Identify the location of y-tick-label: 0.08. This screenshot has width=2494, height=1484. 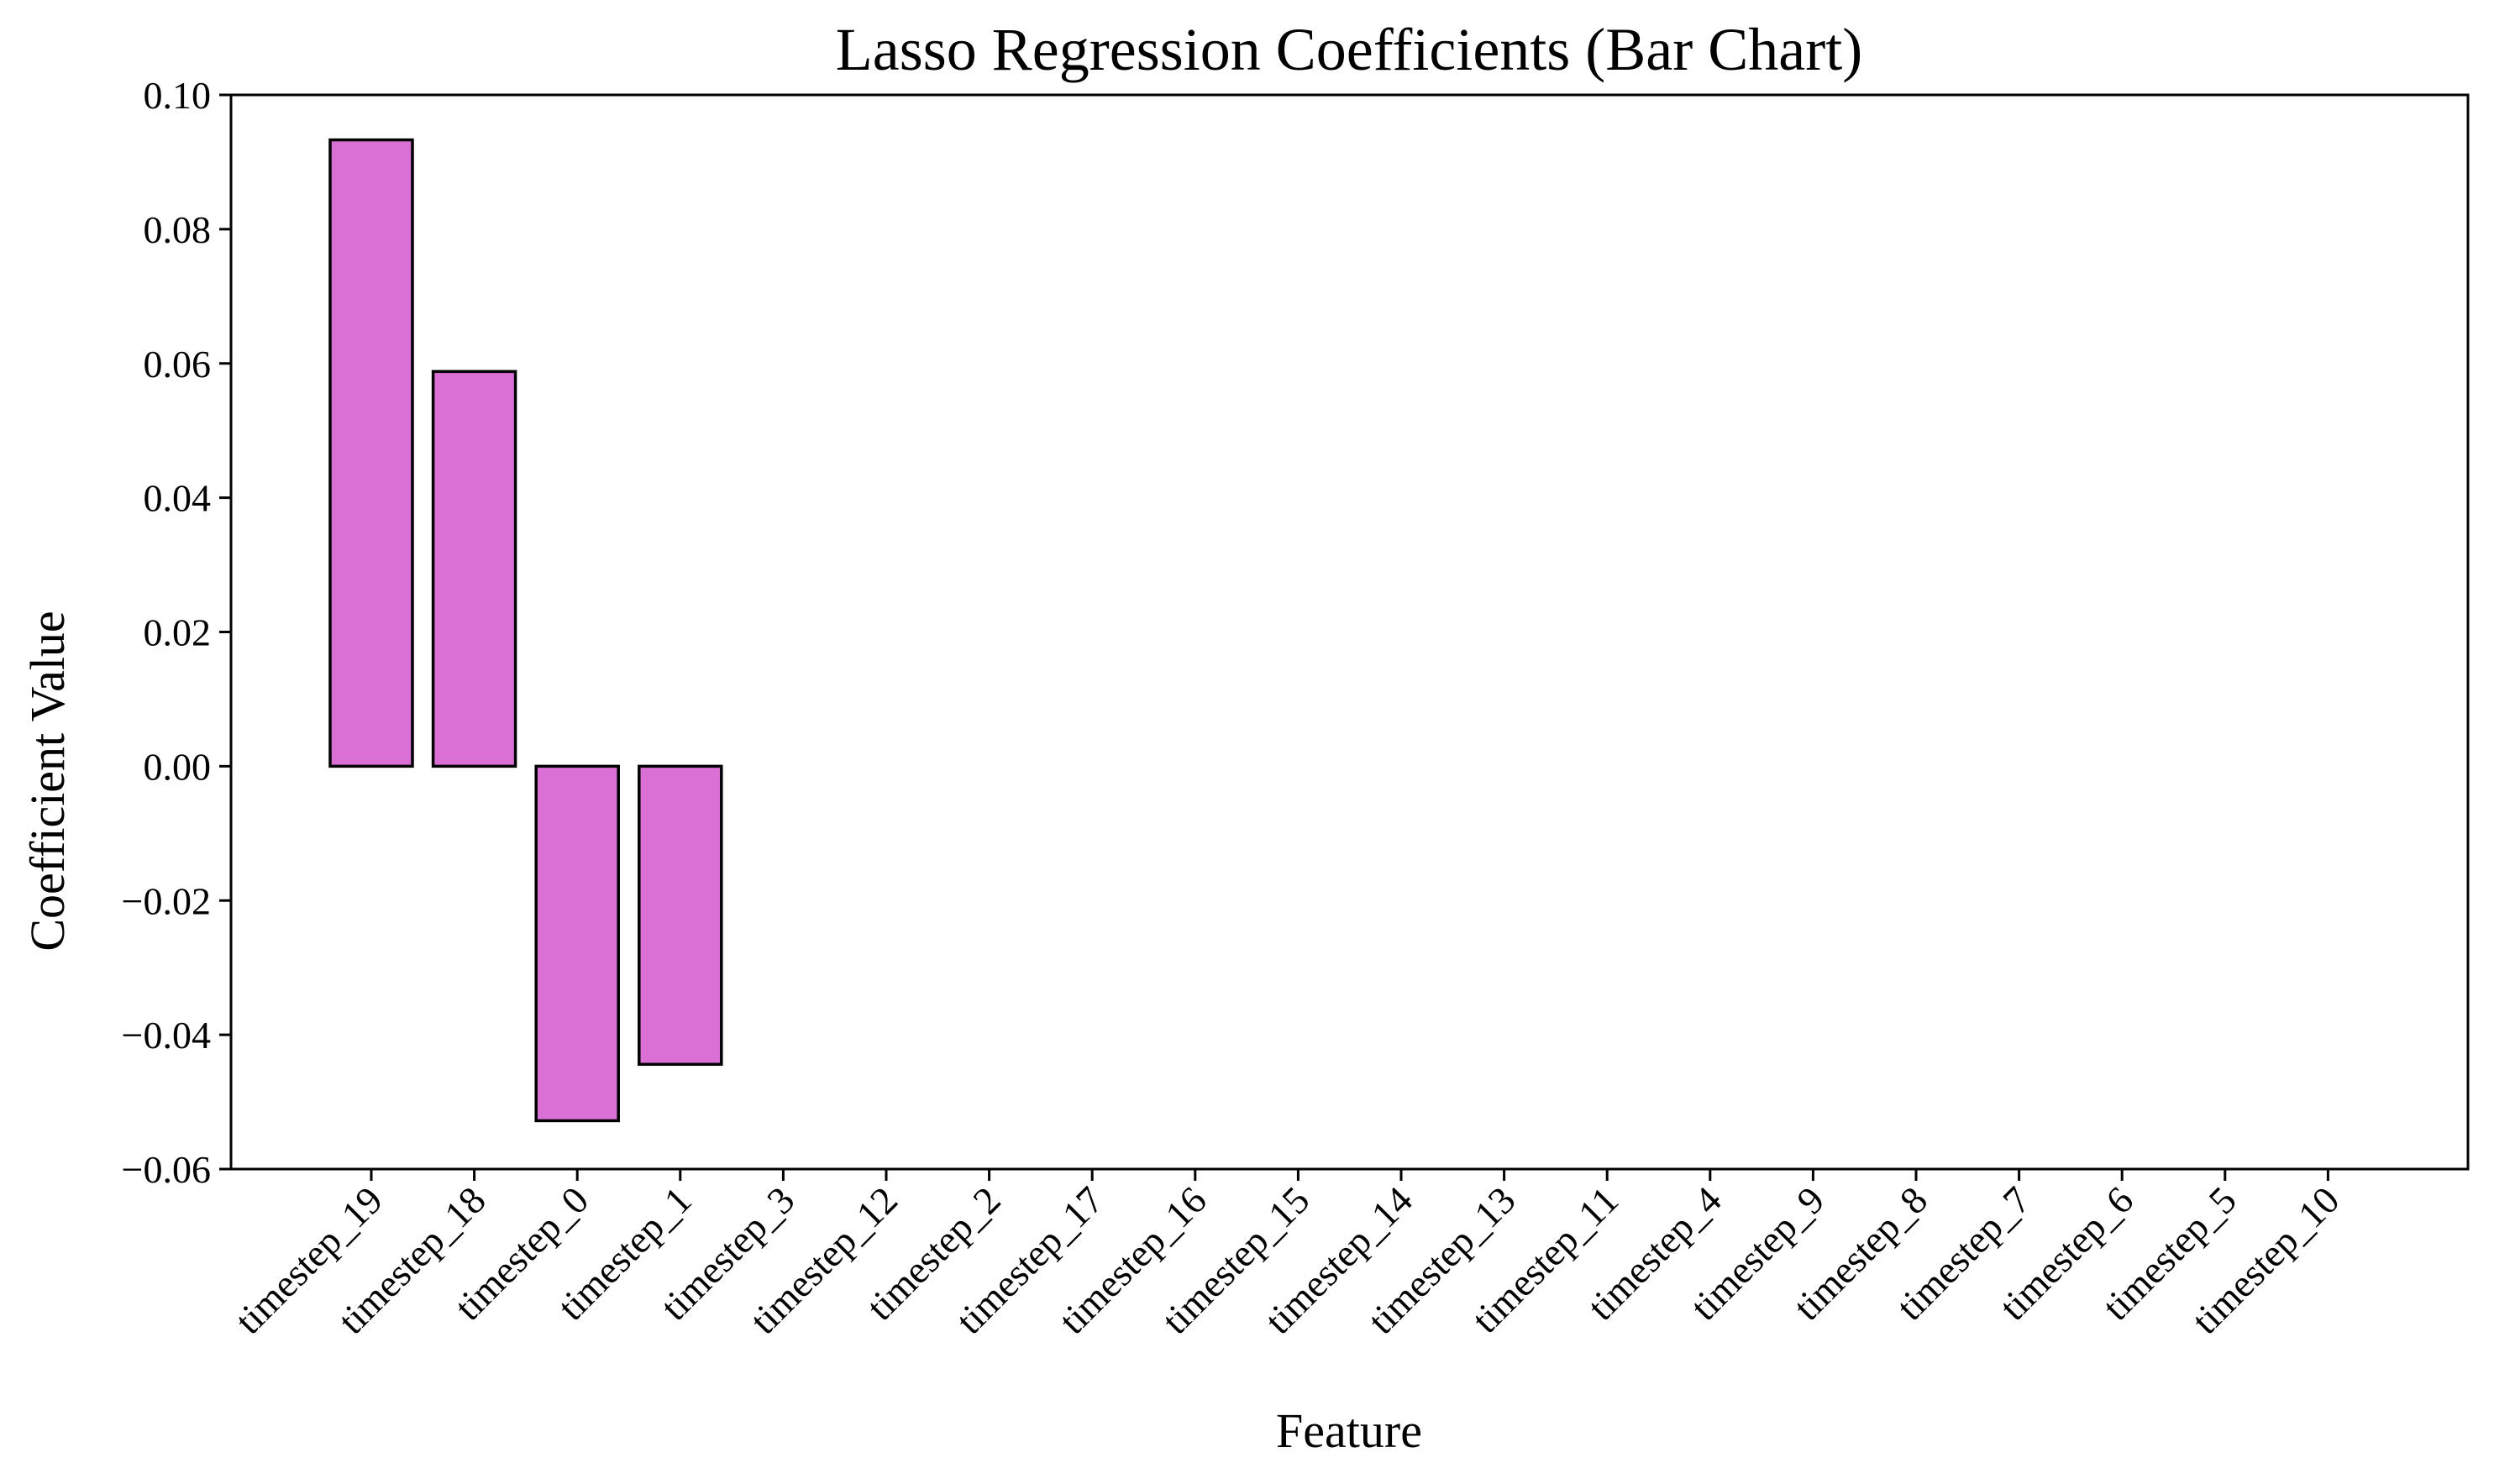
(178, 230).